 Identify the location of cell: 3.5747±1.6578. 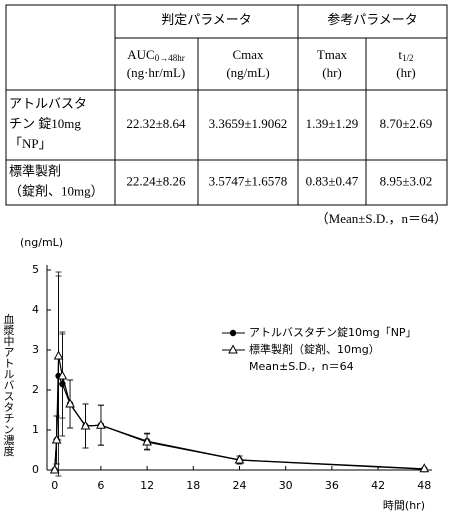
(248, 180).